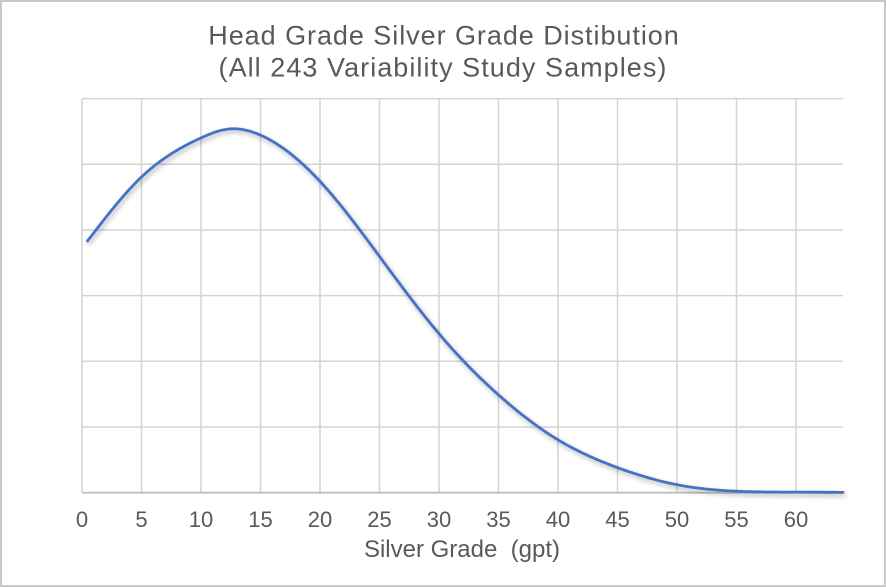 This screenshot has width=886, height=587. Describe the element at coordinates (201, 519) in the screenshot. I see `svg-text: 10` at that location.